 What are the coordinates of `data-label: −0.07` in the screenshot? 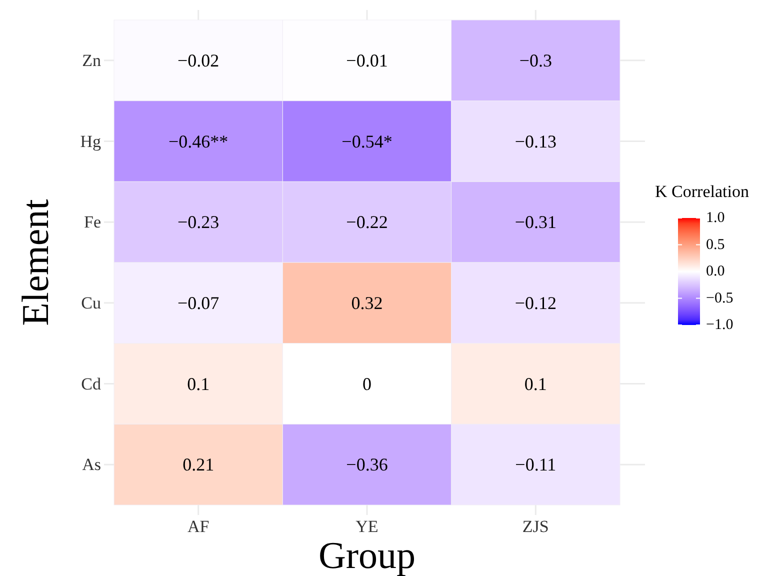 It's located at (199, 302).